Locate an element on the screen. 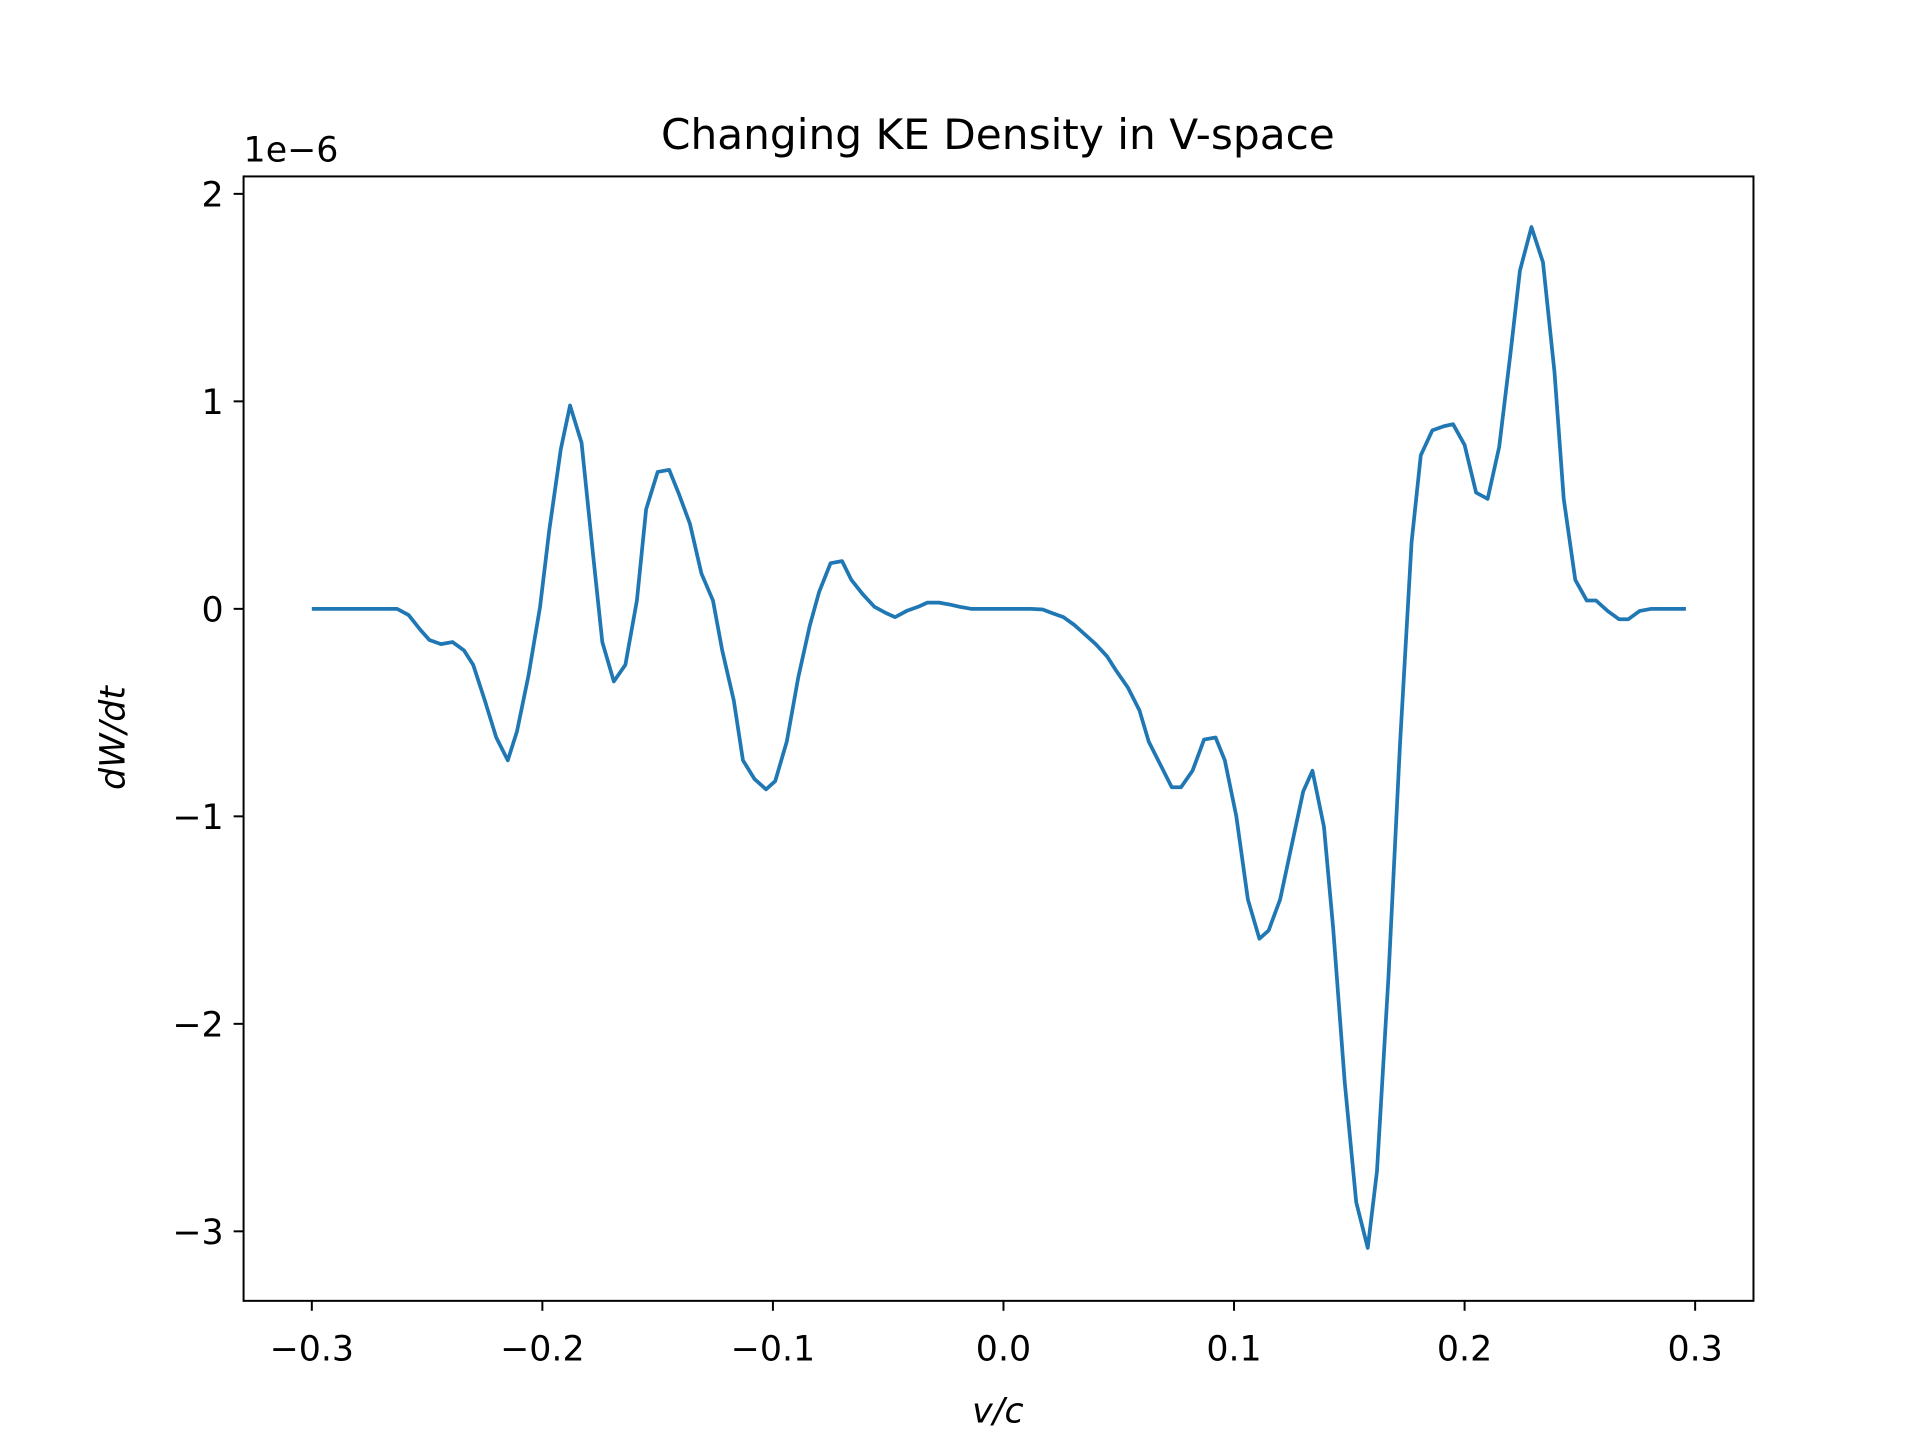 The image size is (1920, 1440). offset-text: 1e−6 is located at coordinates (291, 151).